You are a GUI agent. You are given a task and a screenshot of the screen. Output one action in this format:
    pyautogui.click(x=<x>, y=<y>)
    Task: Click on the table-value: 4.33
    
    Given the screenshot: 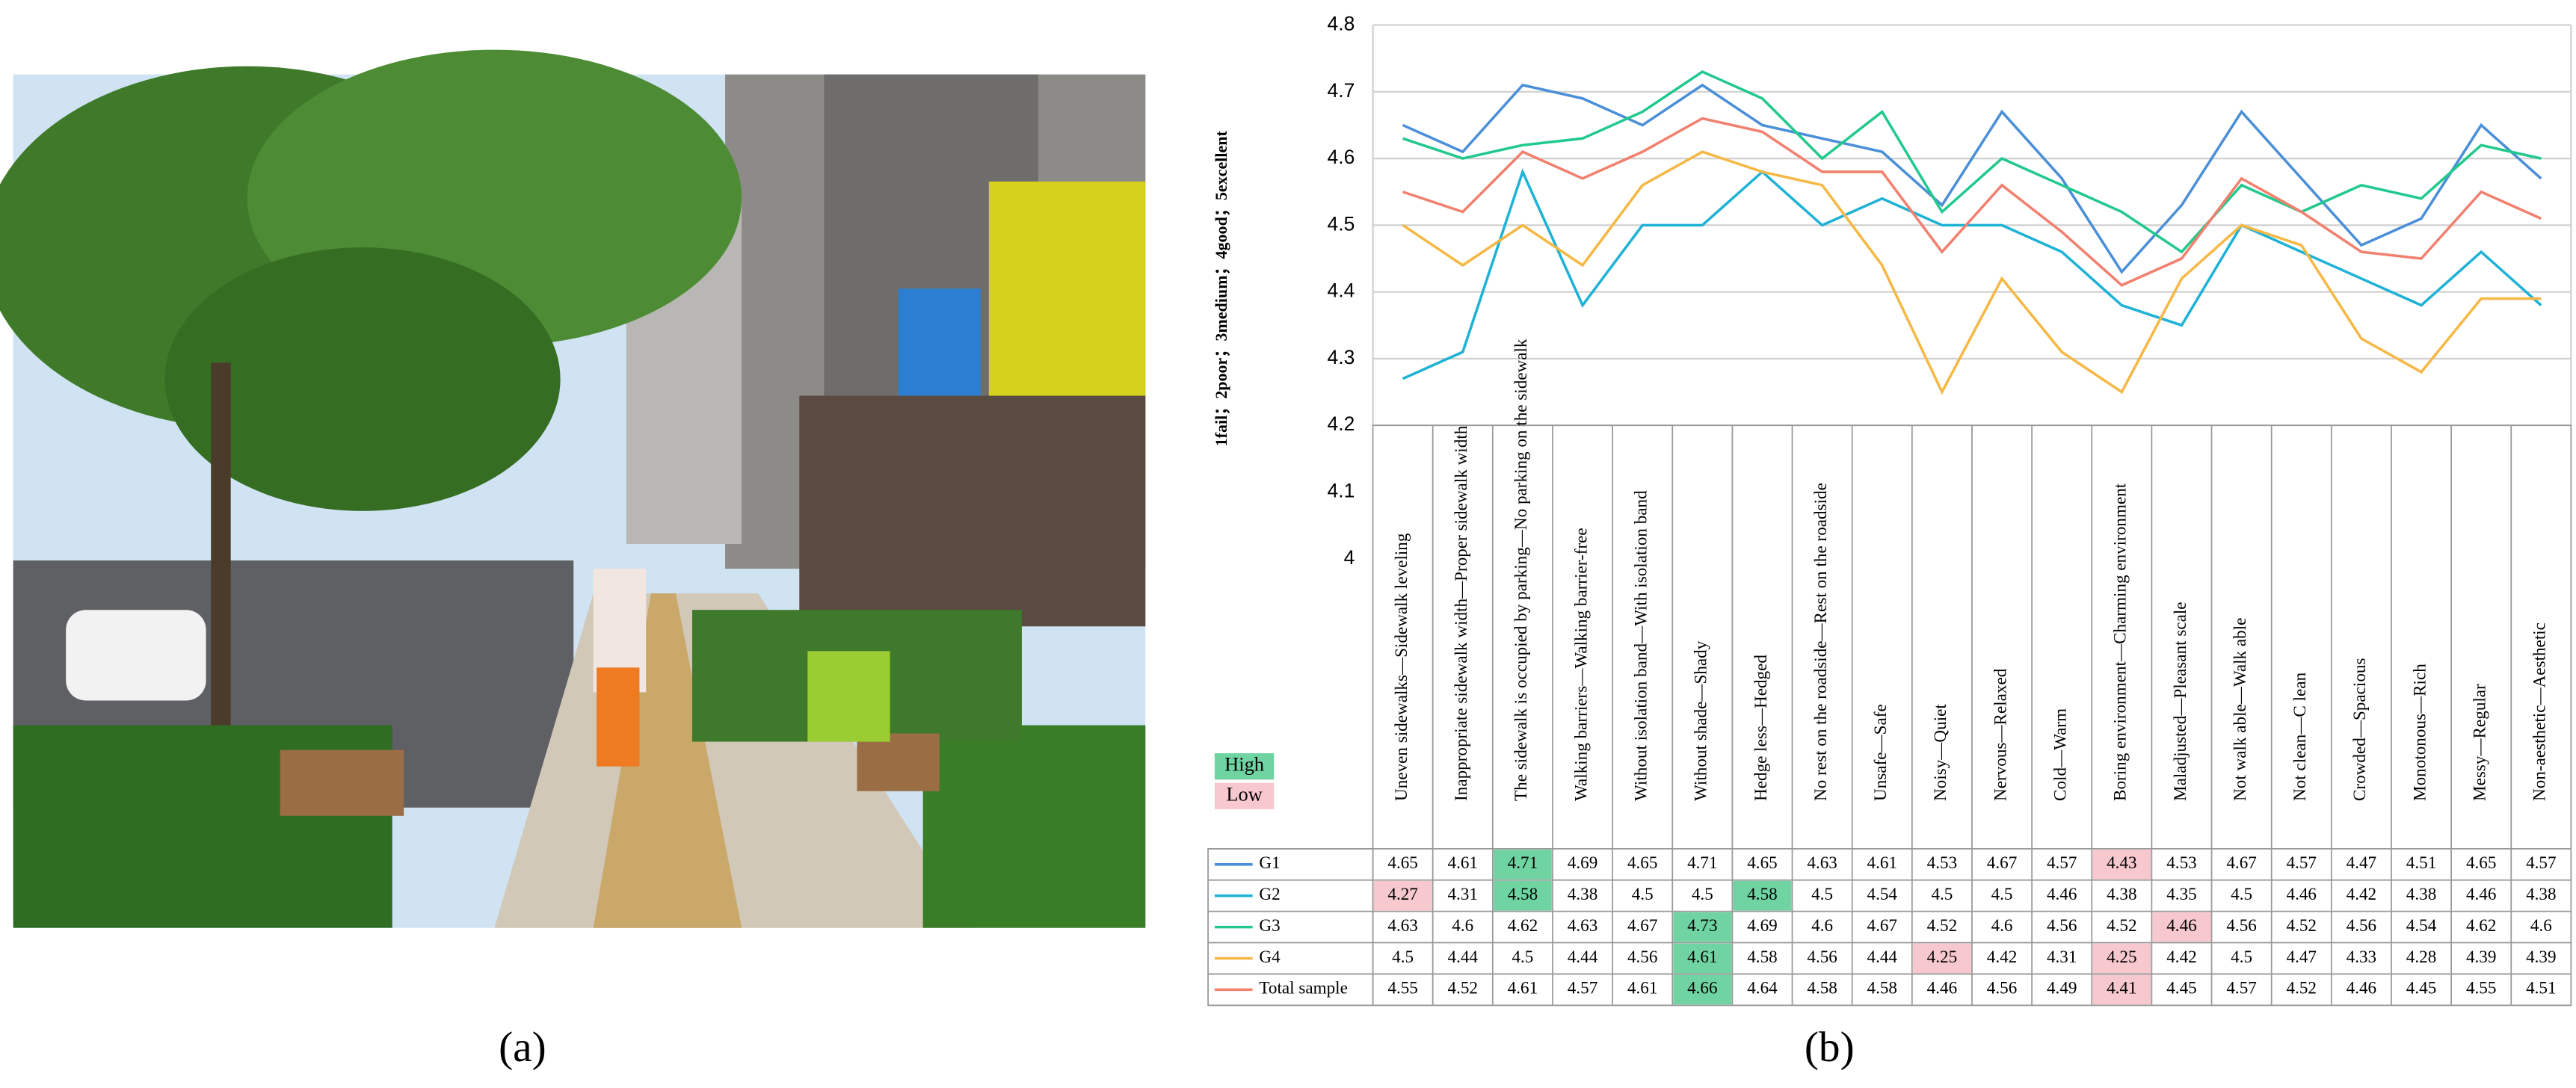 What is the action you would take?
    pyautogui.click(x=2361, y=957)
    